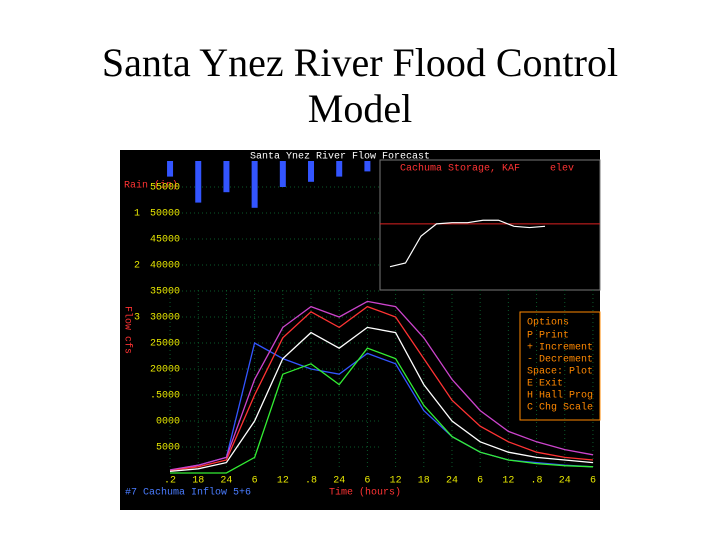 The height and width of the screenshot is (540, 720). I want to click on series-line, so click(382, 410).